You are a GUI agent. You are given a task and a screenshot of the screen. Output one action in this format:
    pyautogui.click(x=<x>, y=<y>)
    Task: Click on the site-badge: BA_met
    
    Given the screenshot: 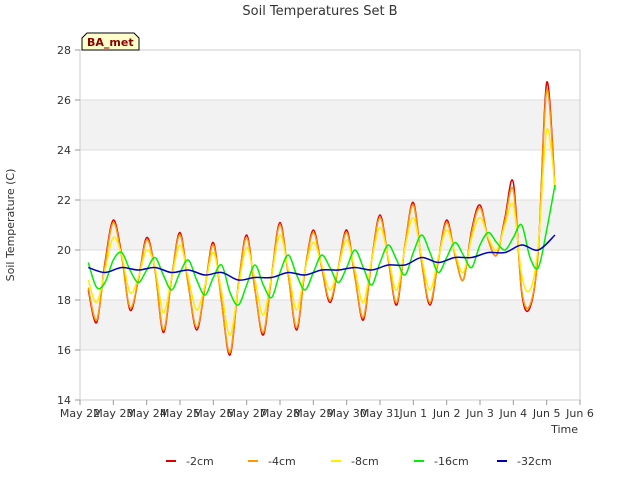 What is the action you would take?
    pyautogui.click(x=110, y=41)
    